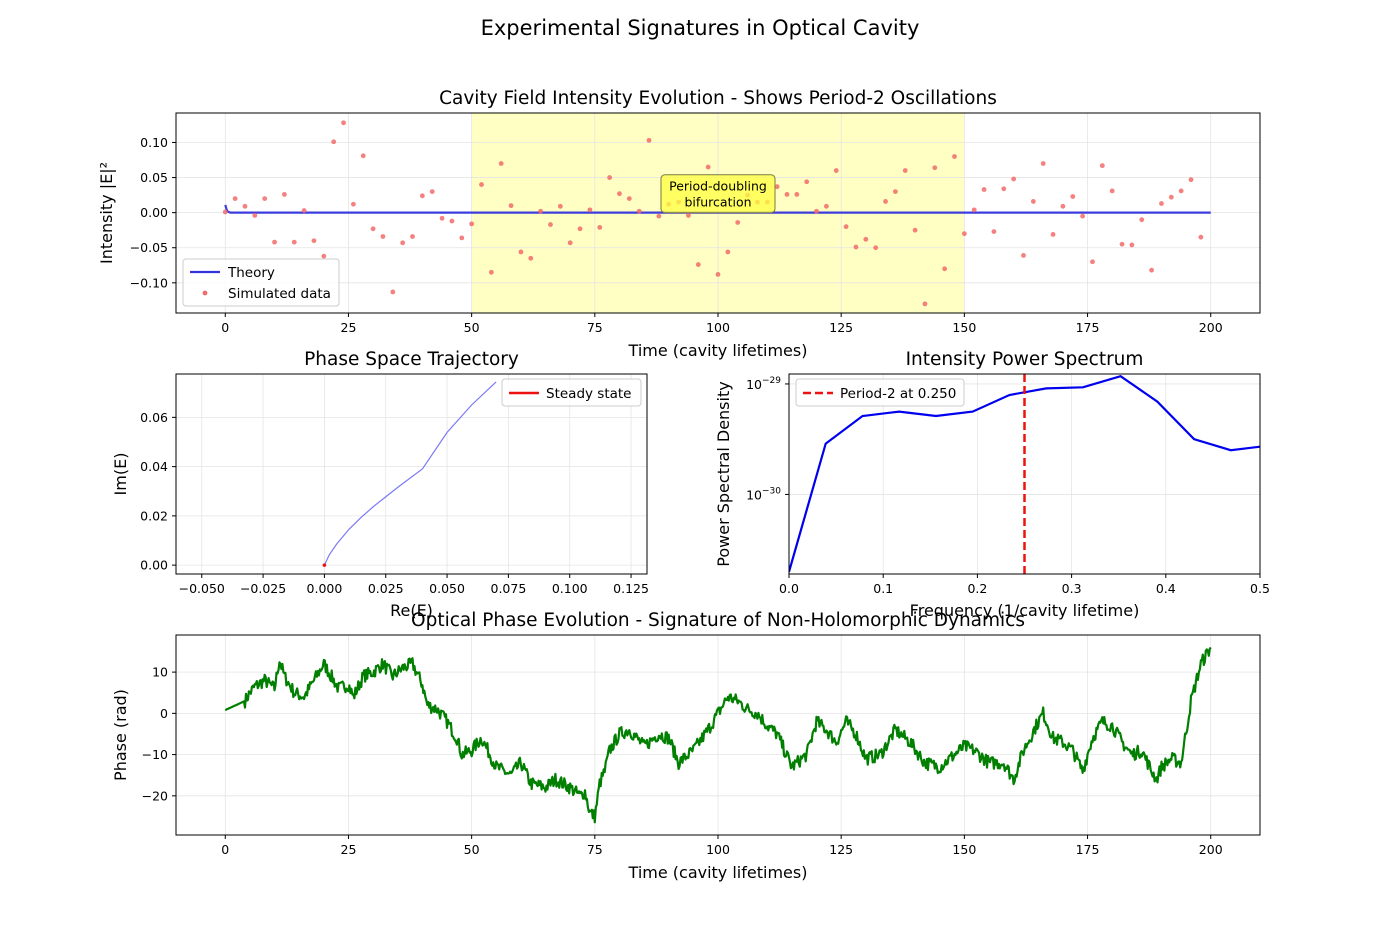 The width and height of the screenshot is (1400, 938). I want to click on x-tick-label: 125, so click(841, 327).